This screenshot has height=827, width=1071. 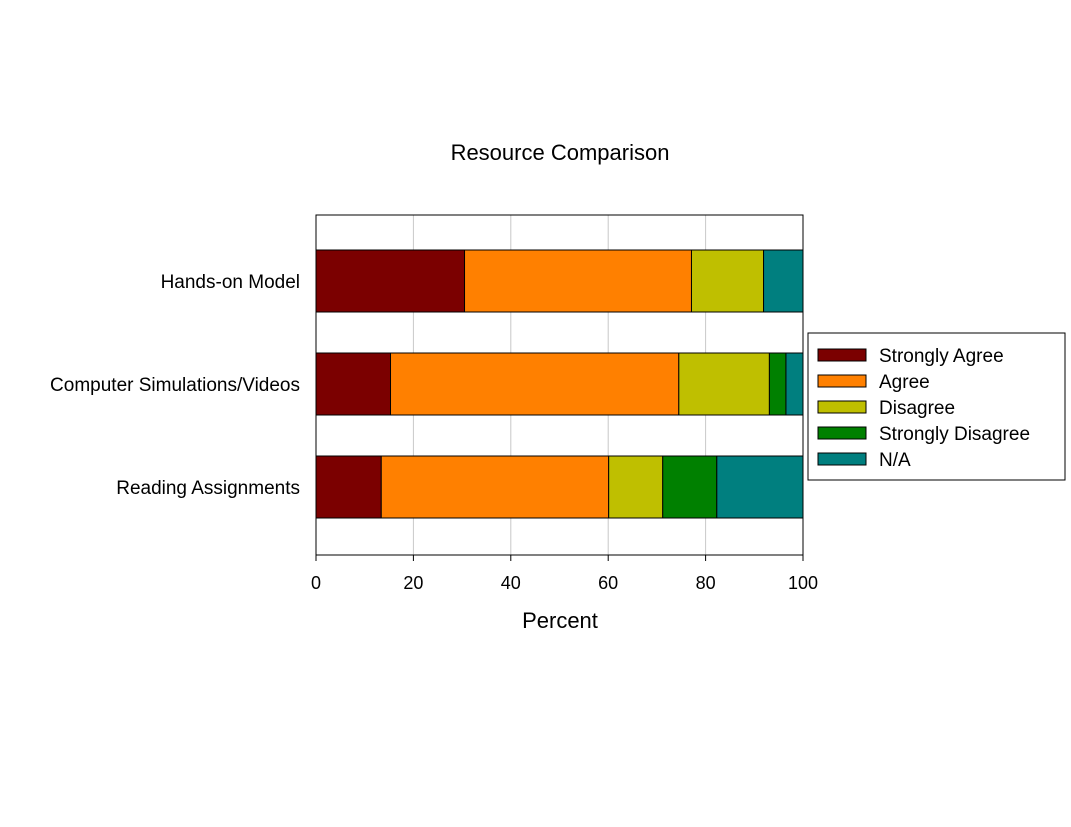 I want to click on x-tick-label: 20, so click(x=413, y=583).